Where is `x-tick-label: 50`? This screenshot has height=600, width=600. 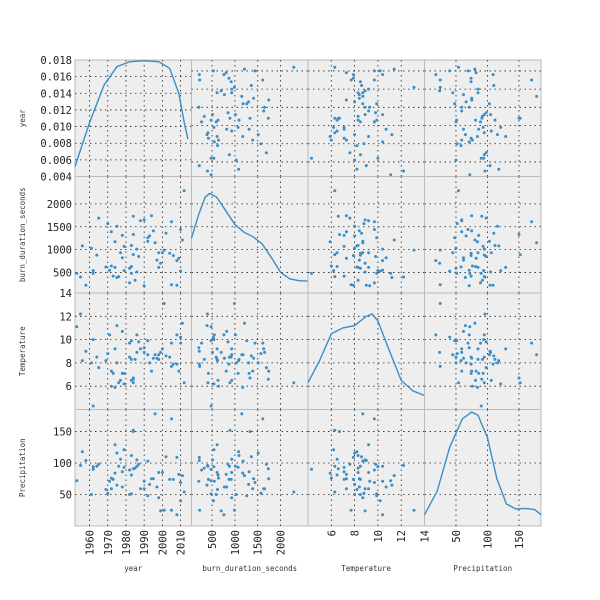 x-tick-label: 50 is located at coordinates (457, 536).